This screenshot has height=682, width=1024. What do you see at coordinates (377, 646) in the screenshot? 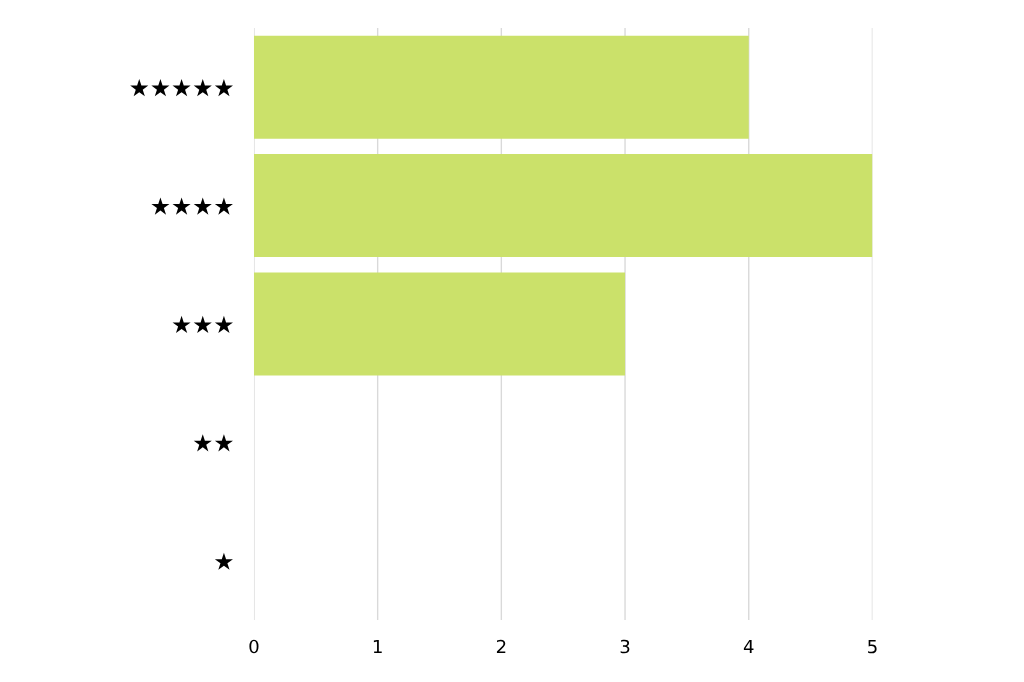
I see `x-tick-label: 1` at bounding box center [377, 646].